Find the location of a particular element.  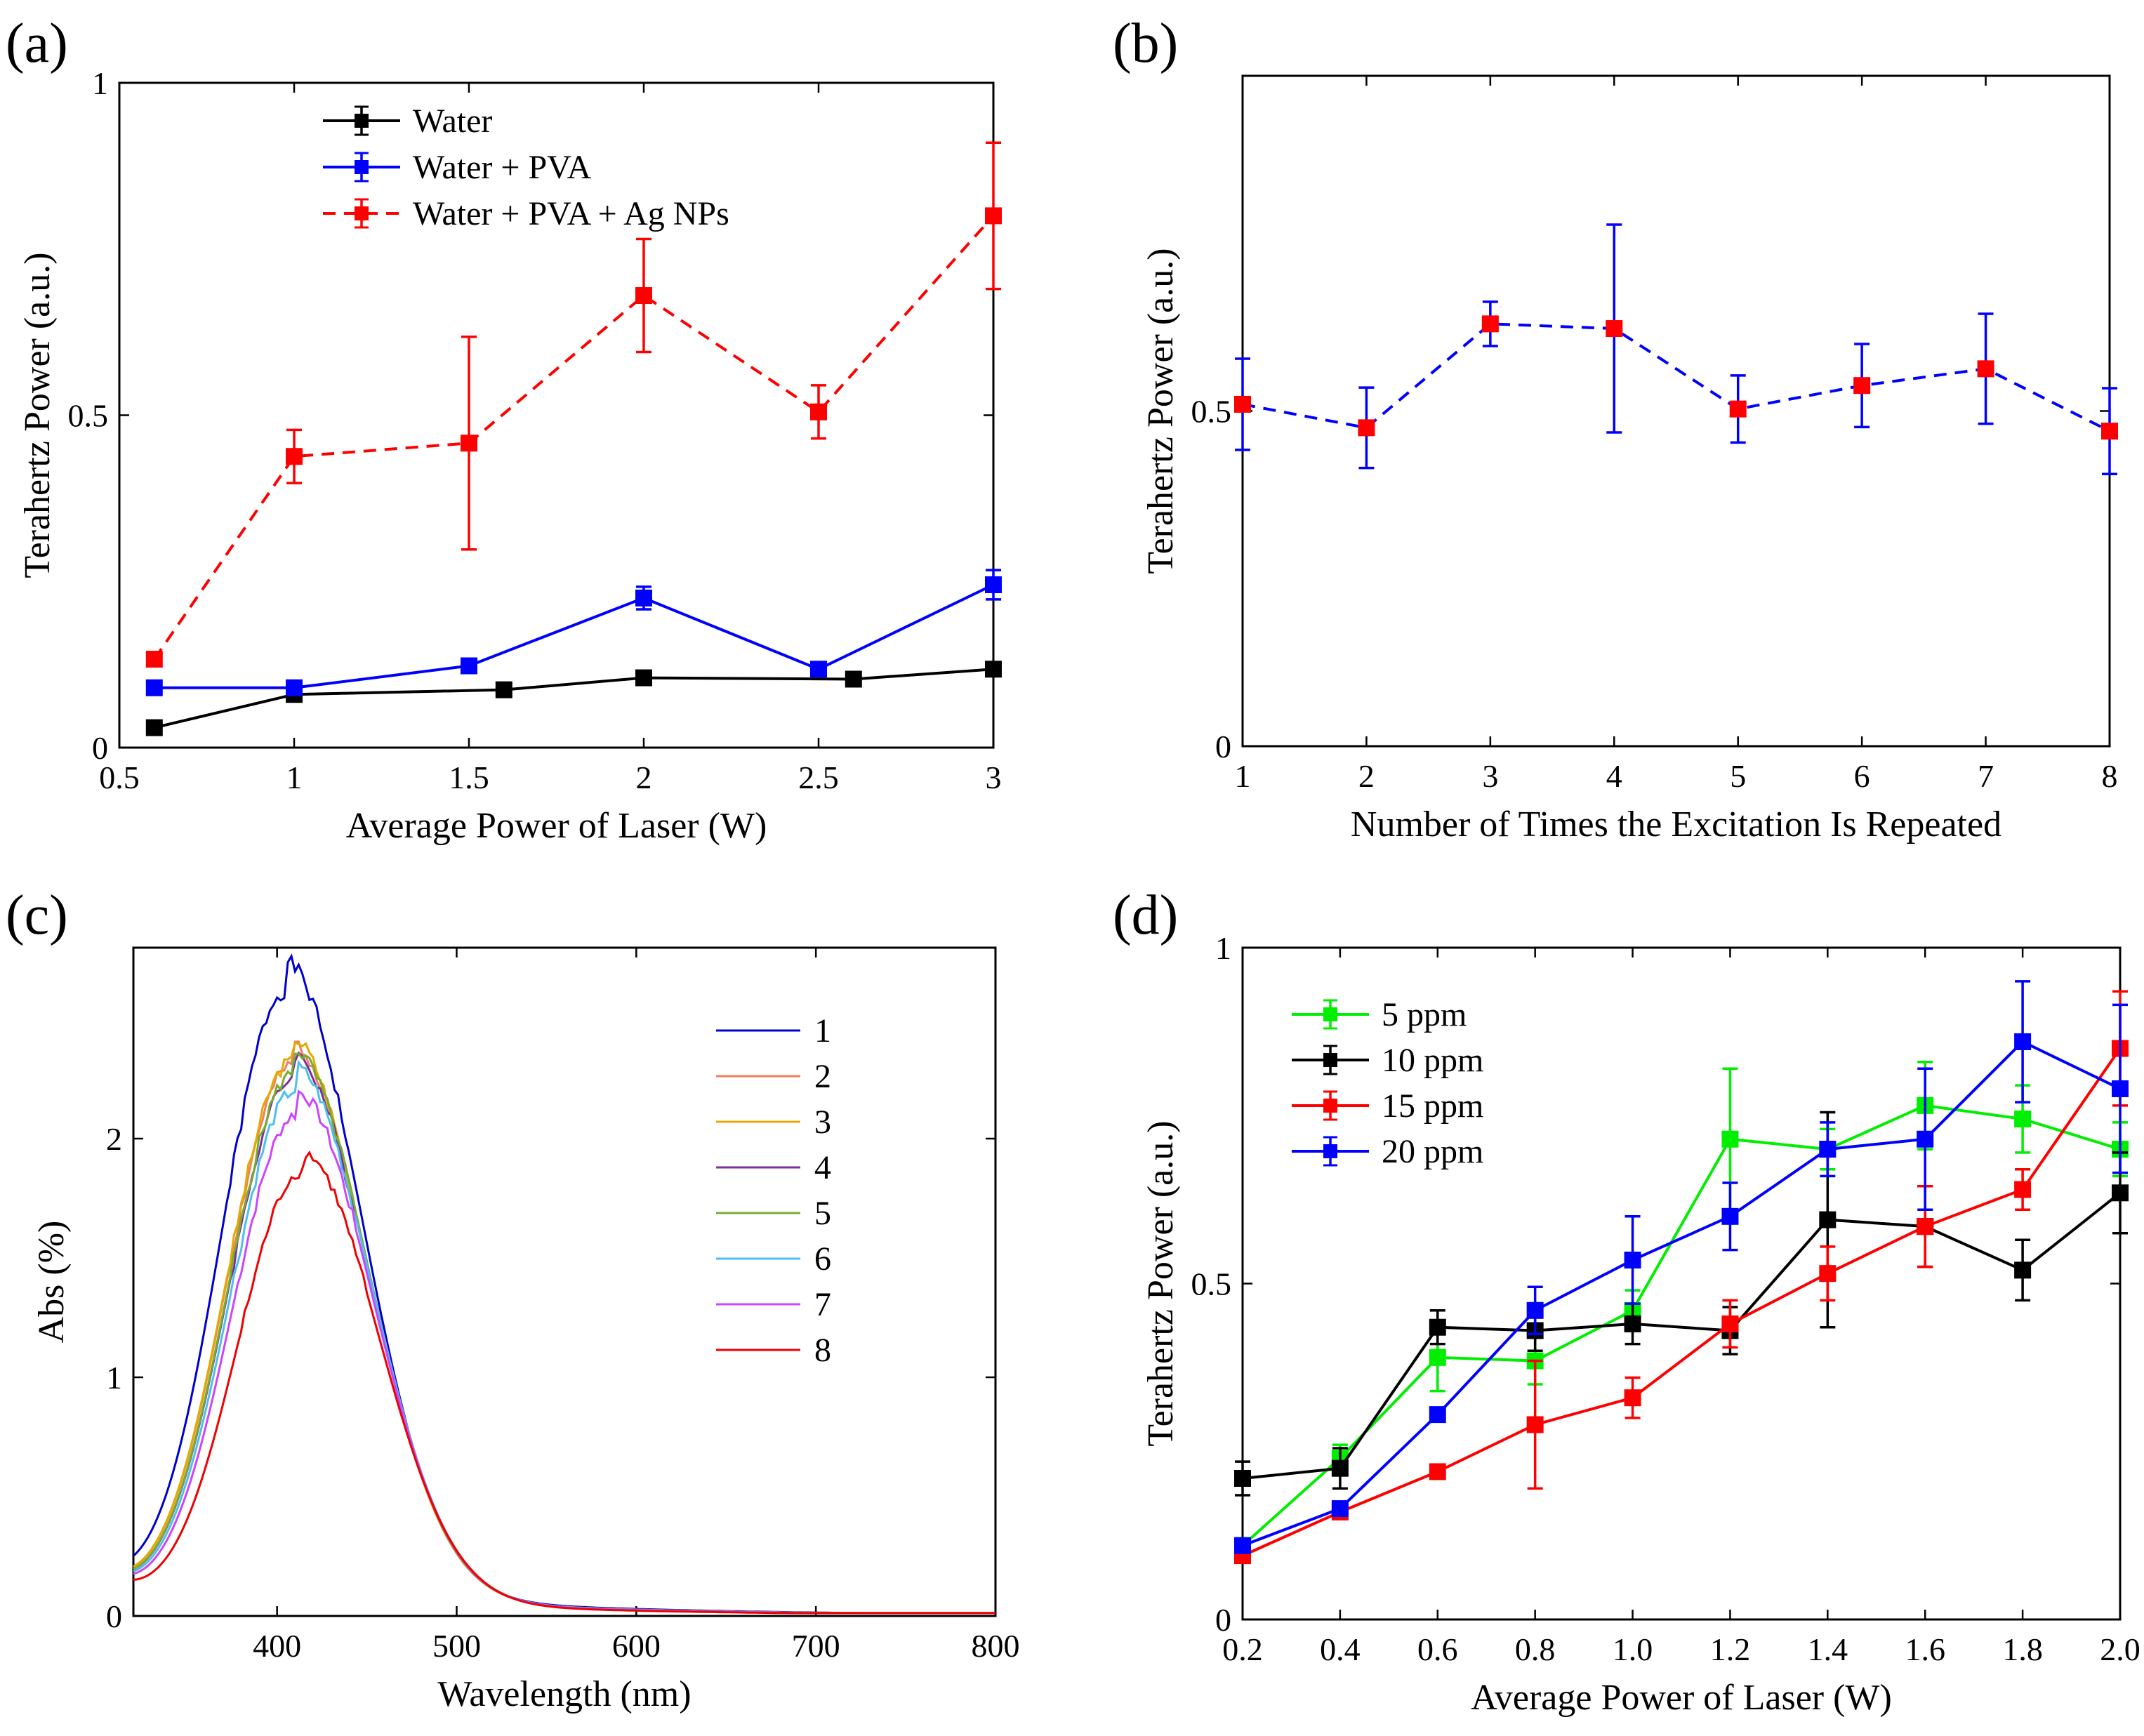

x-tick-label: 0.5 is located at coordinates (119, 777).